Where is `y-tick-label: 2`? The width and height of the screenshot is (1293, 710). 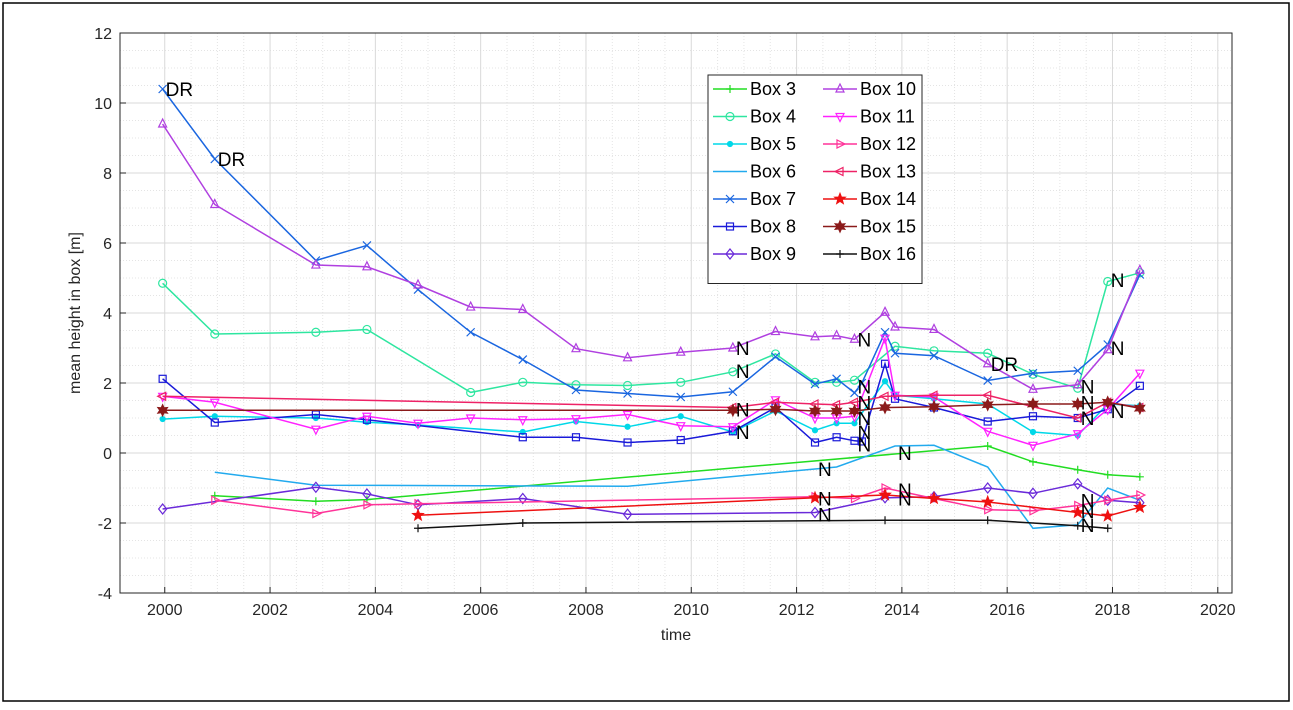
y-tick-label: 2 is located at coordinates (107, 384).